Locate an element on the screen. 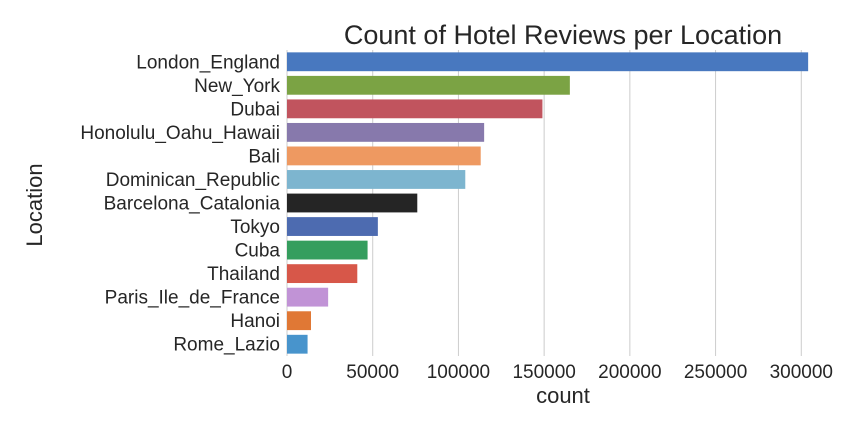 The width and height of the screenshot is (864, 432). bar-paris-ile-de-france is located at coordinates (308, 297).